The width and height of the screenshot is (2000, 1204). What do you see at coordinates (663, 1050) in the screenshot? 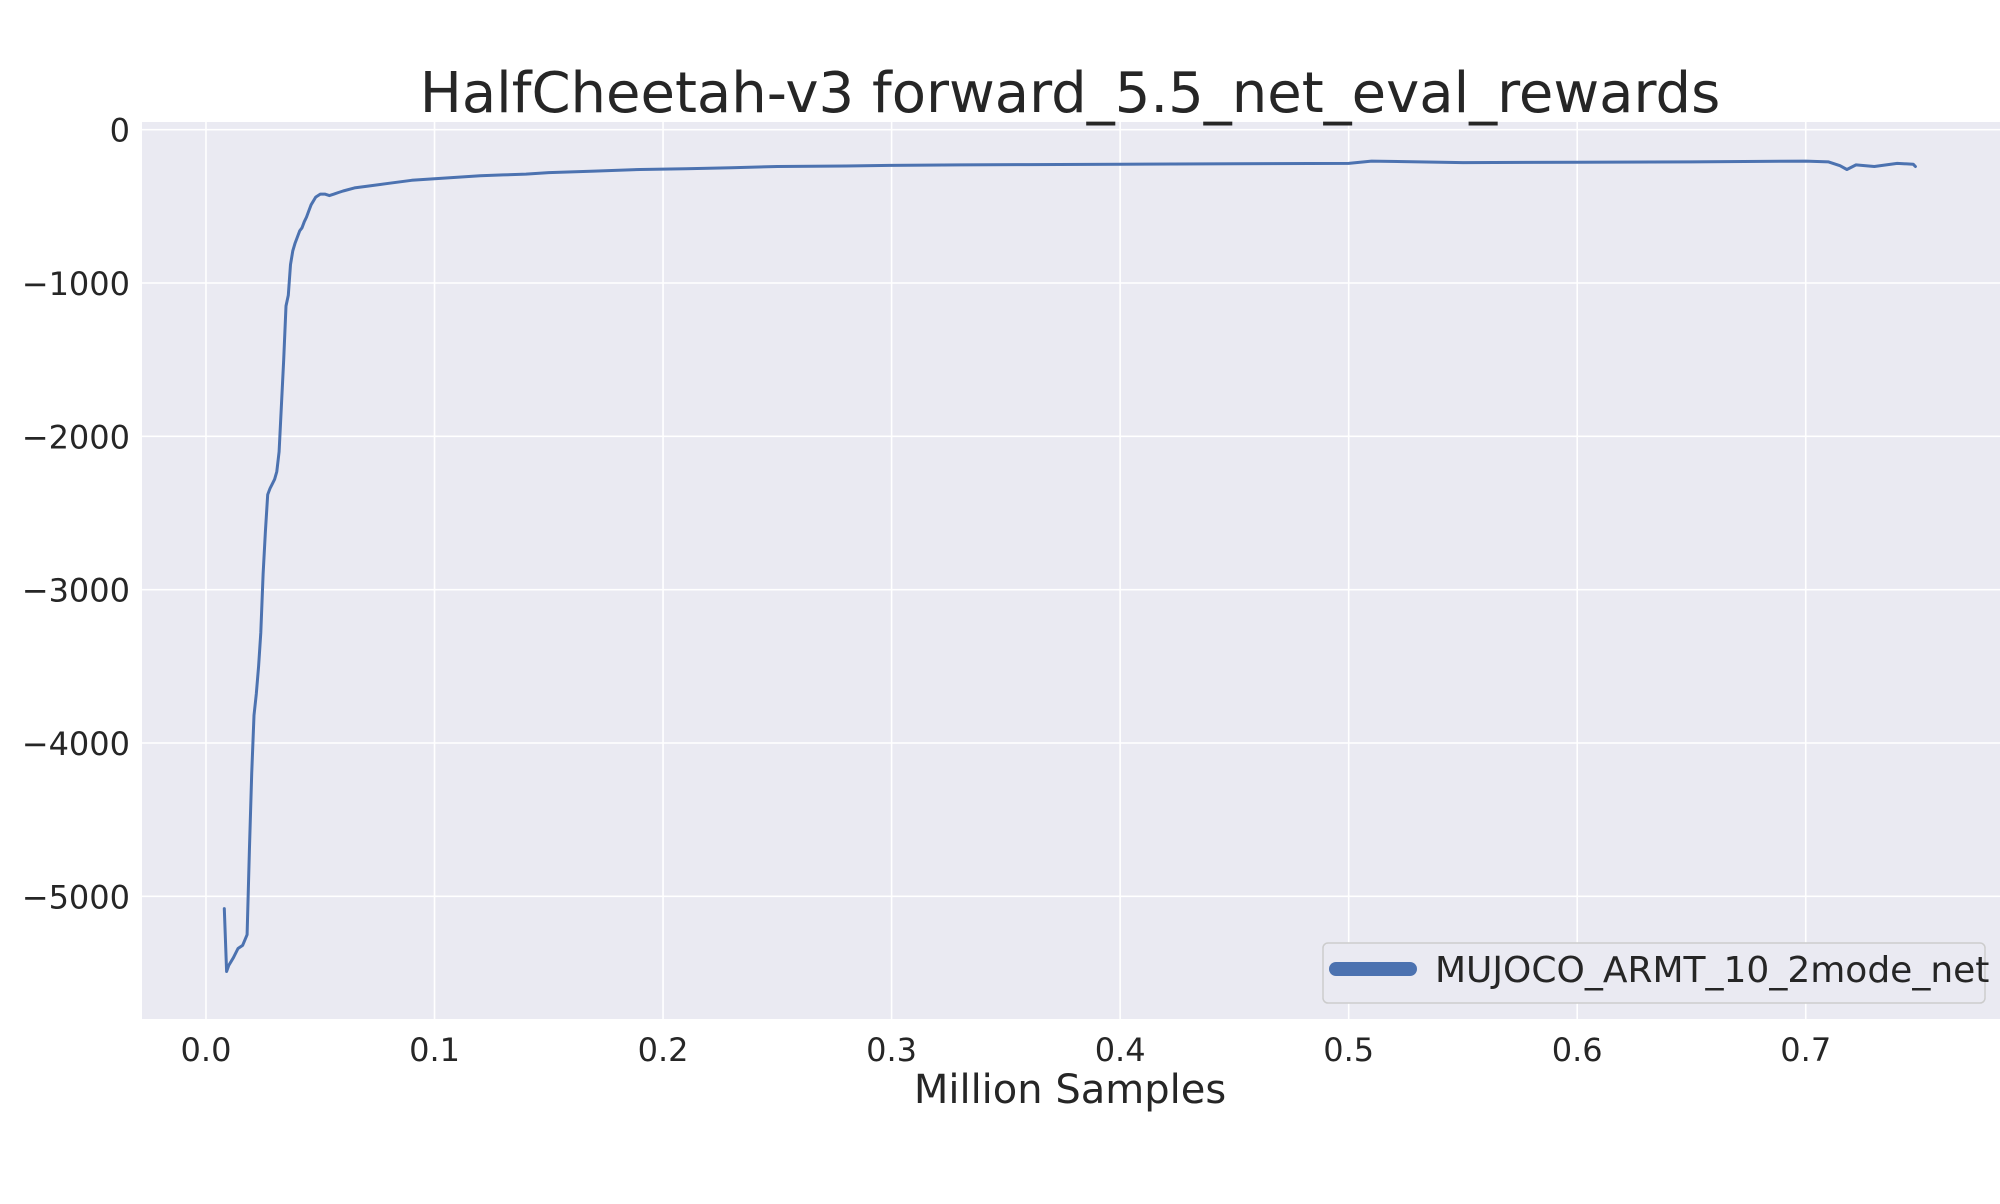
I see `x-tick-label: 0.2` at bounding box center [663, 1050].